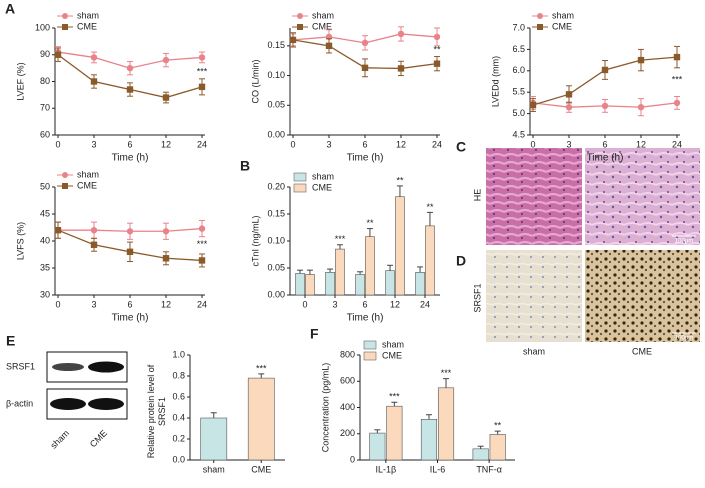 The image size is (705, 488). What do you see at coordinates (255, 240) in the screenshot?
I see `y-axis-title: cTnI (ng/mL)` at bounding box center [255, 240].